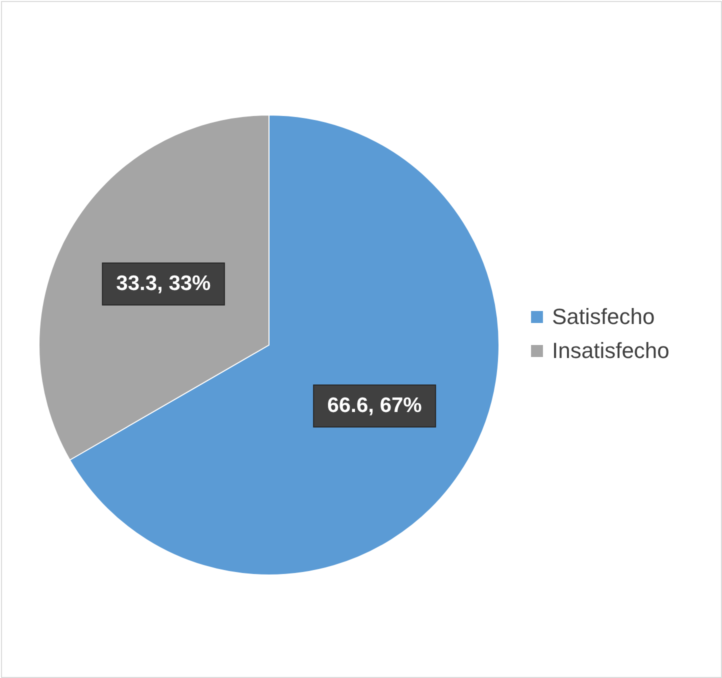  What do you see at coordinates (603, 316) in the screenshot?
I see `legend-label: Satisfecho` at bounding box center [603, 316].